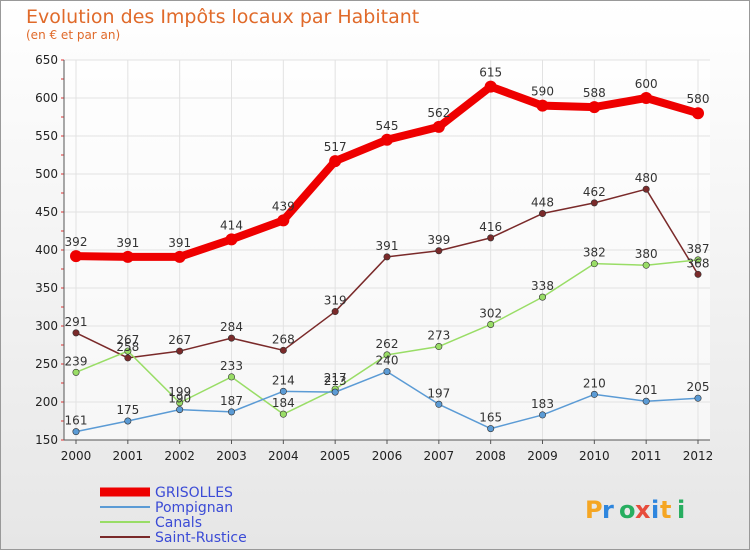 This screenshot has width=750, height=550. I want to click on data-label: 214, so click(283, 380).